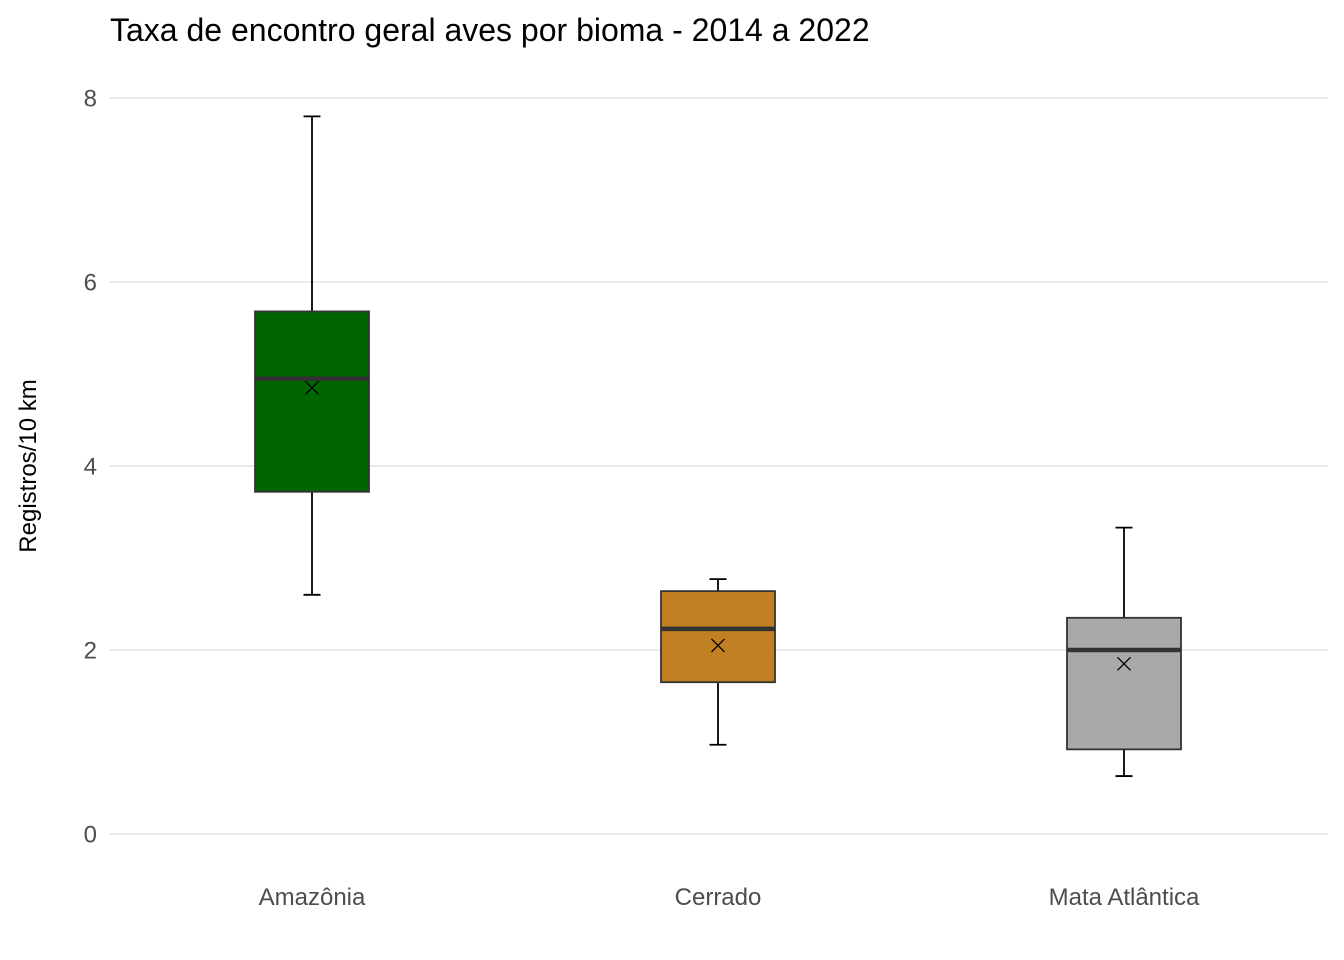 This screenshot has height=960, width=1344. I want to click on y-axis-label: Registros/10 km, so click(28, 465).